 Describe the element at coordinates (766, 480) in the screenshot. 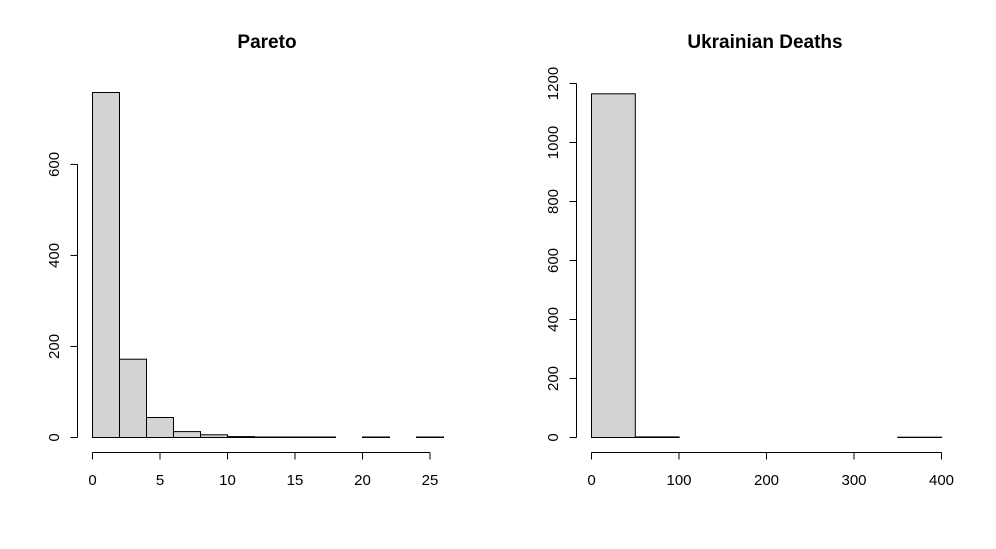

I see `x-tick-label: 200` at that location.